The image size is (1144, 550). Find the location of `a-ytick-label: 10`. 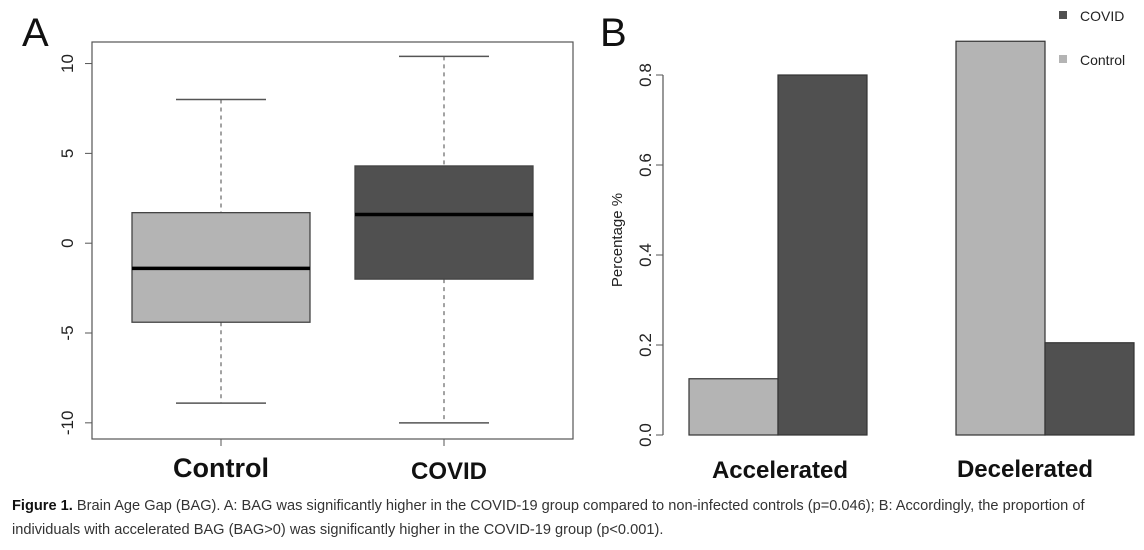

a-ytick-label: 10 is located at coordinates (67, 63).